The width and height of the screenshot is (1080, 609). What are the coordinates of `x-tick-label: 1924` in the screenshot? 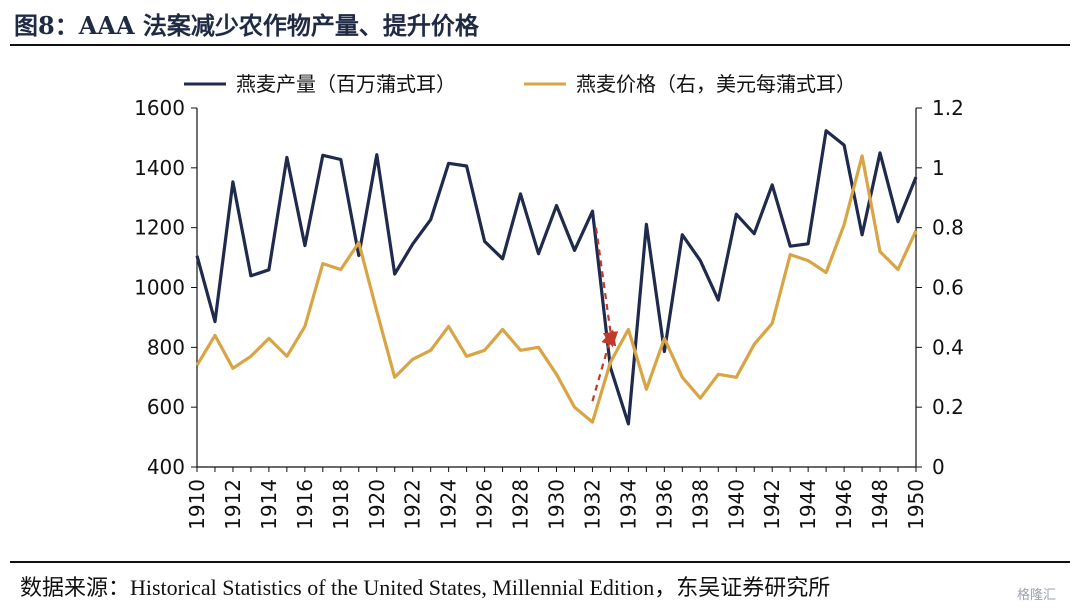 It's located at (449, 504).